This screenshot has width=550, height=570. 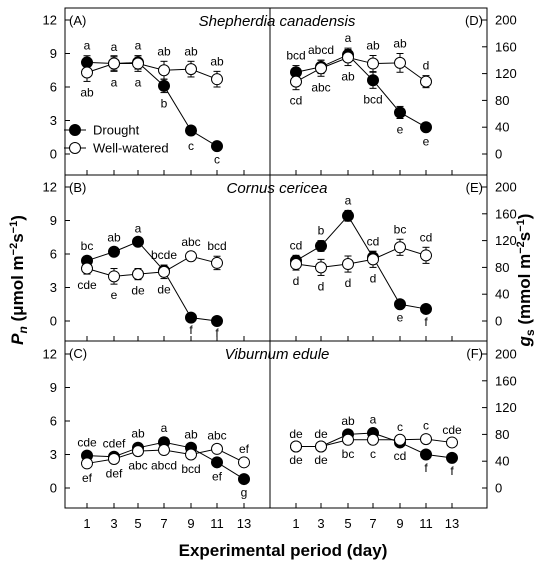 What do you see at coordinates (348, 215) in the screenshot?
I see `data-point-e-drought` at bounding box center [348, 215].